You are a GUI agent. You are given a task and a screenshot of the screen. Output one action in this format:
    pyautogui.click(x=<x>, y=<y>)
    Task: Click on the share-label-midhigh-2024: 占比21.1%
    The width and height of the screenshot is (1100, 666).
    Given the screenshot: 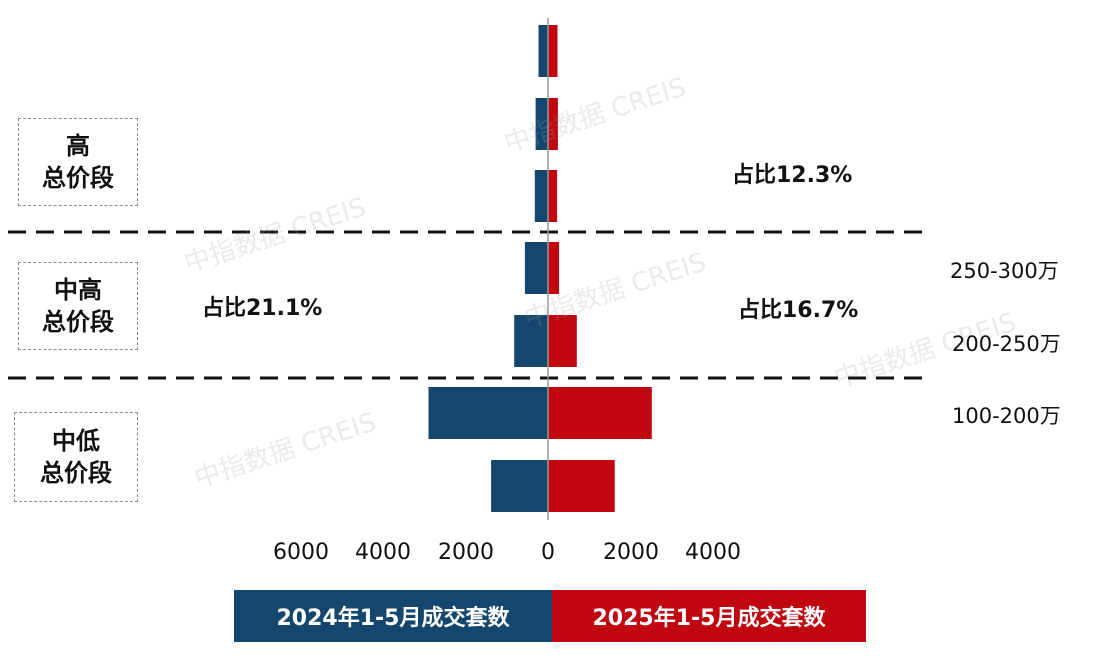 What is the action you would take?
    pyautogui.click(x=262, y=308)
    